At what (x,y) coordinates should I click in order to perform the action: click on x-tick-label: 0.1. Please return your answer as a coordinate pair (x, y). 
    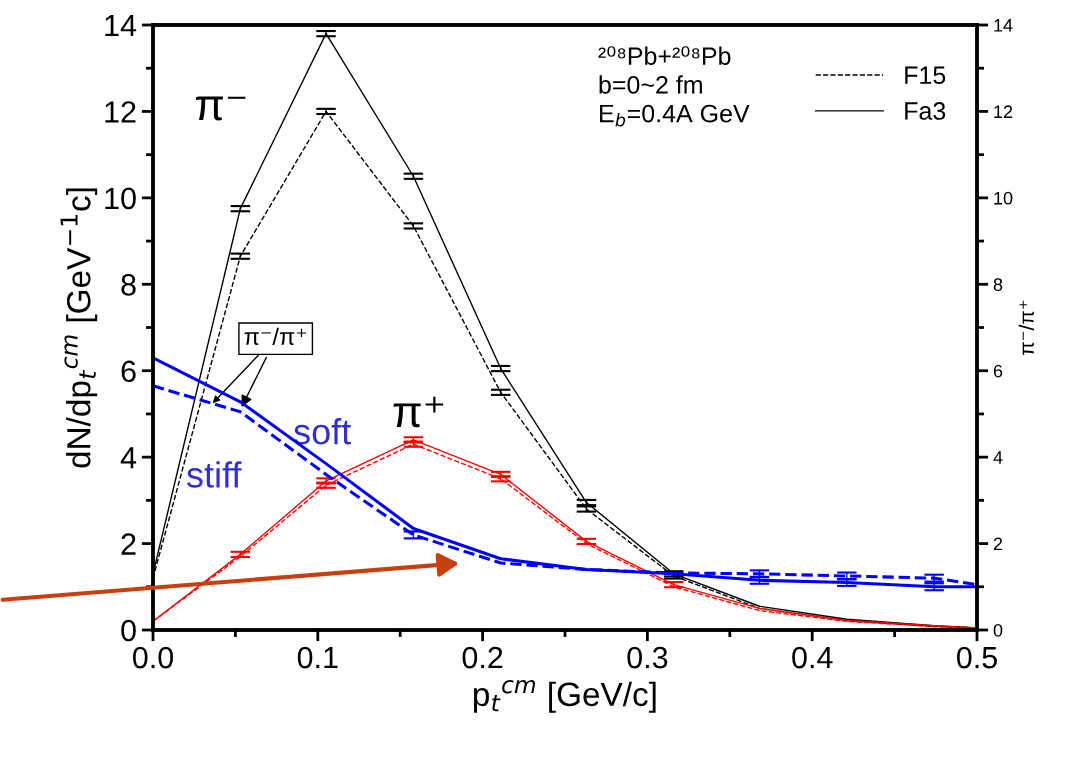
    Looking at the image, I should click on (317, 657).